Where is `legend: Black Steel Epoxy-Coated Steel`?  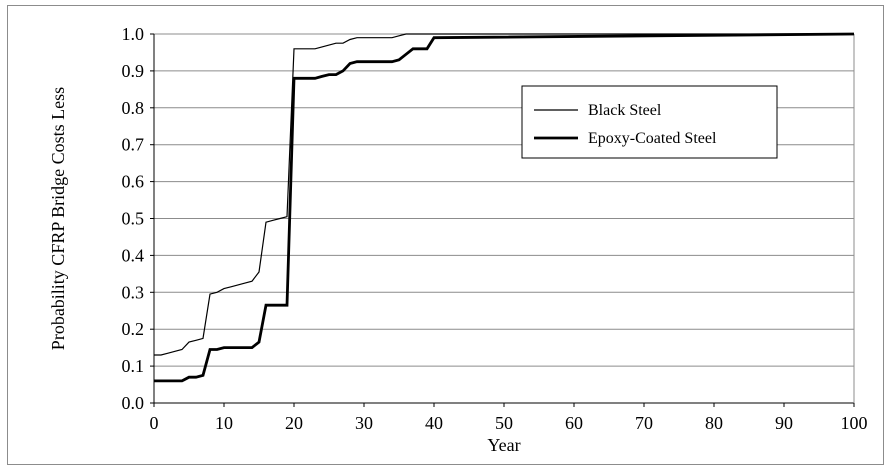
legend: Black Steel Epoxy-Coated Steel is located at coordinates (649, 122).